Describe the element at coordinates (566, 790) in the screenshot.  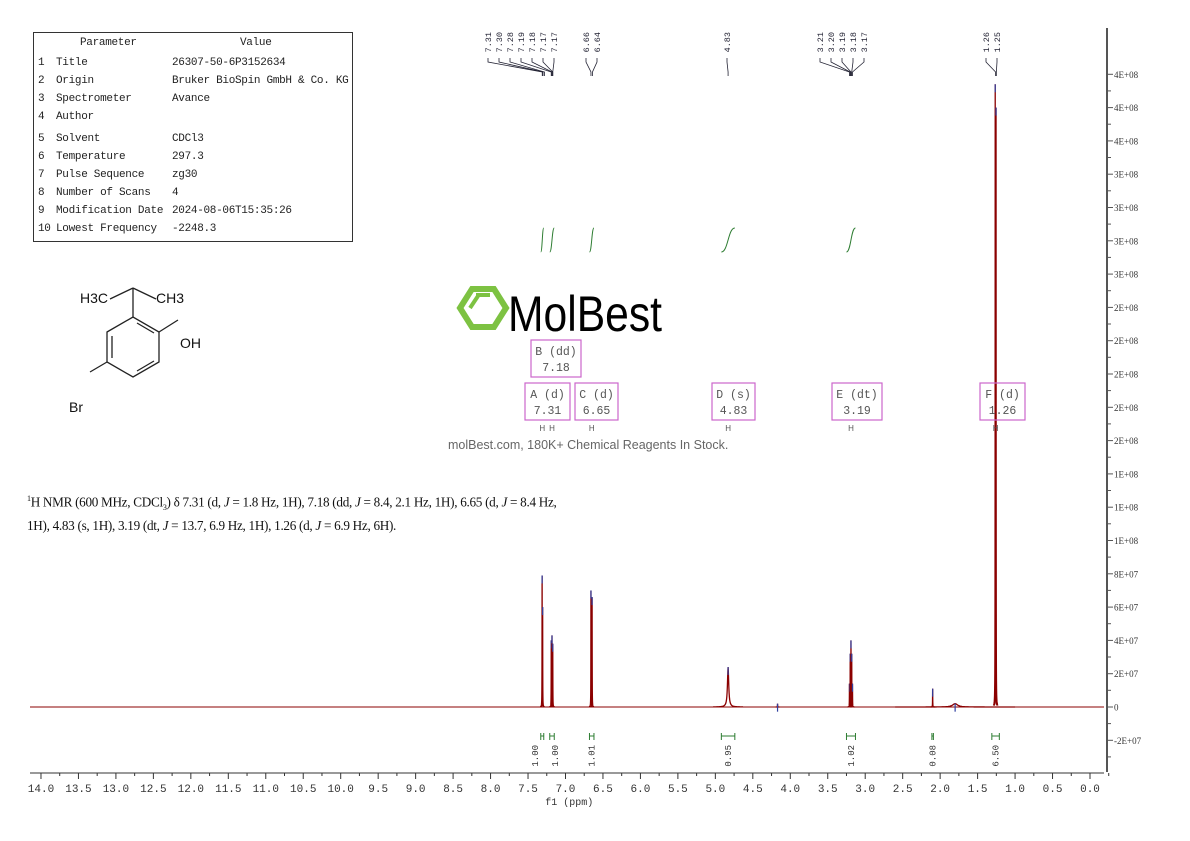
I see `x-tick-label: 7.0` at that location.